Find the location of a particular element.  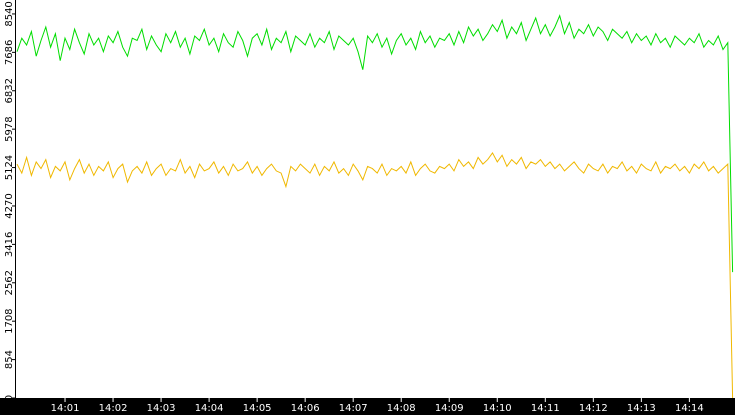

x-tick-label: 14:10 is located at coordinates (497, 408).